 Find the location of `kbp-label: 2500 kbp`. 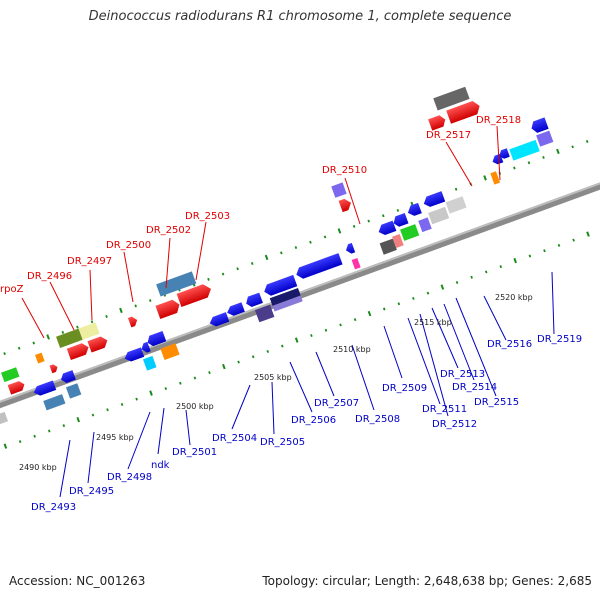

kbp-label: 2500 kbp is located at coordinates (195, 406).